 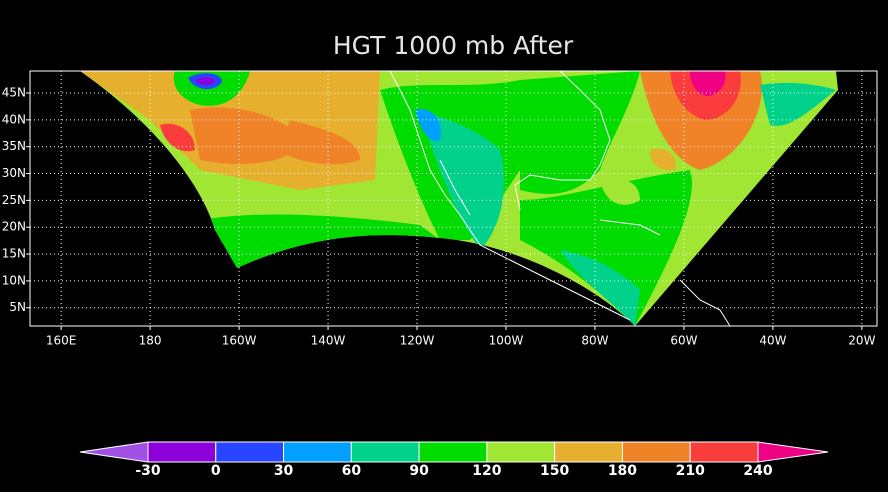 What do you see at coordinates (594, 341) in the screenshot?
I see `x-tick-label: 80W` at bounding box center [594, 341].